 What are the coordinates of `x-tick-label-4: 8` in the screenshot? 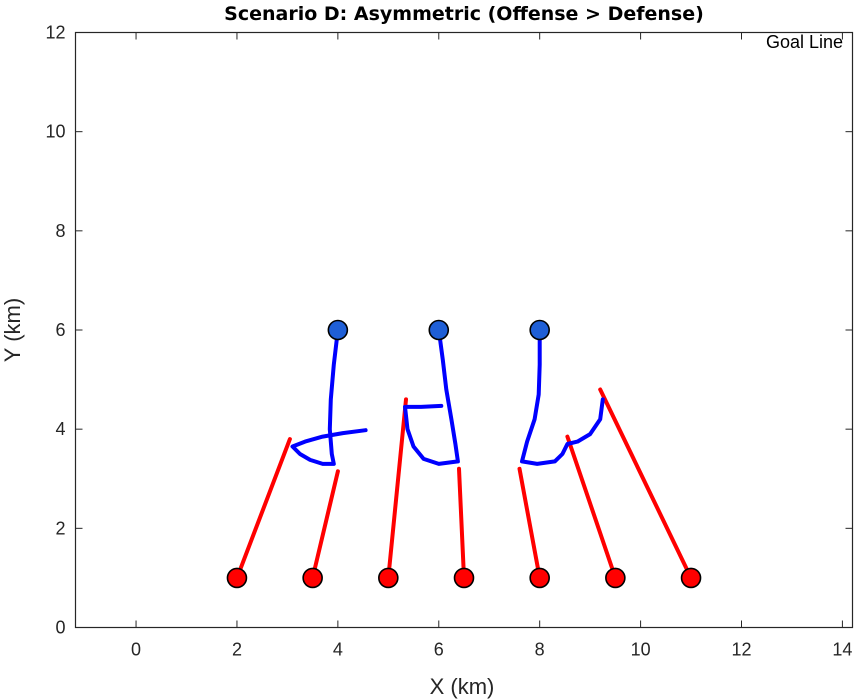 It's located at (540, 650).